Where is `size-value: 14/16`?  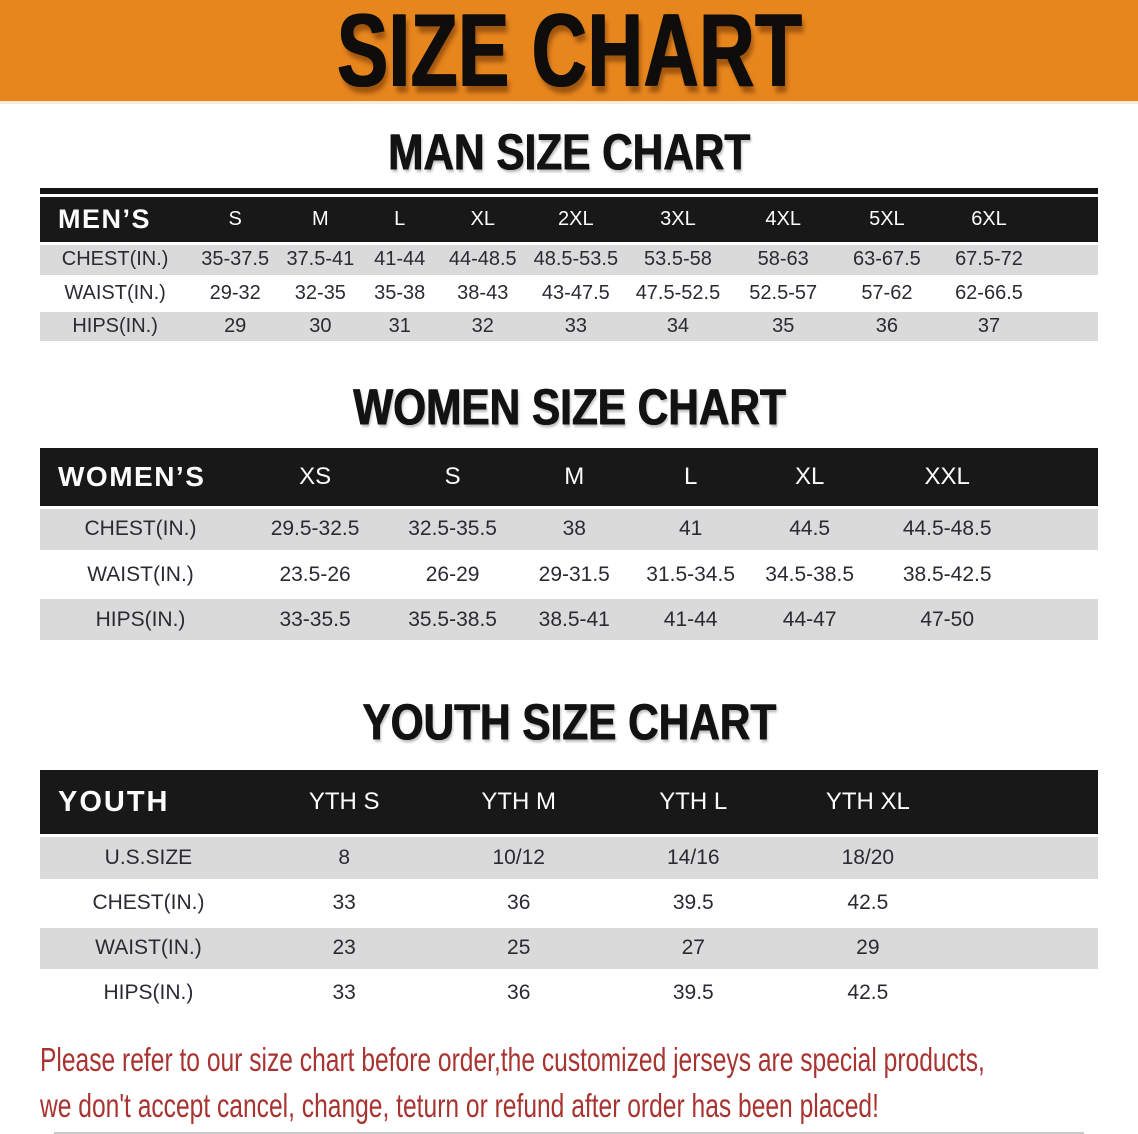
size-value: 14/16 is located at coordinates (693, 859).